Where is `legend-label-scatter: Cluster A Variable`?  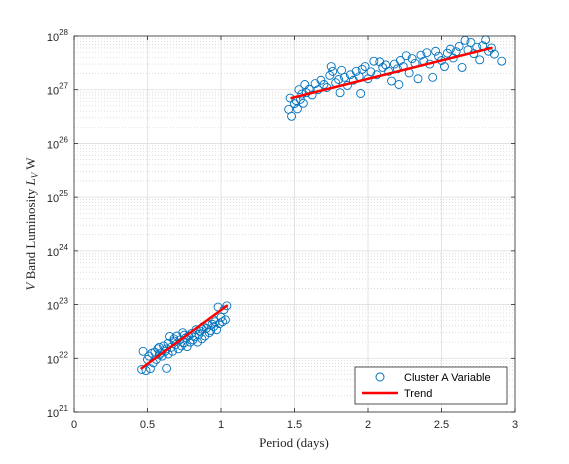 legend-label-scatter: Cluster A Variable is located at coordinates (447, 378).